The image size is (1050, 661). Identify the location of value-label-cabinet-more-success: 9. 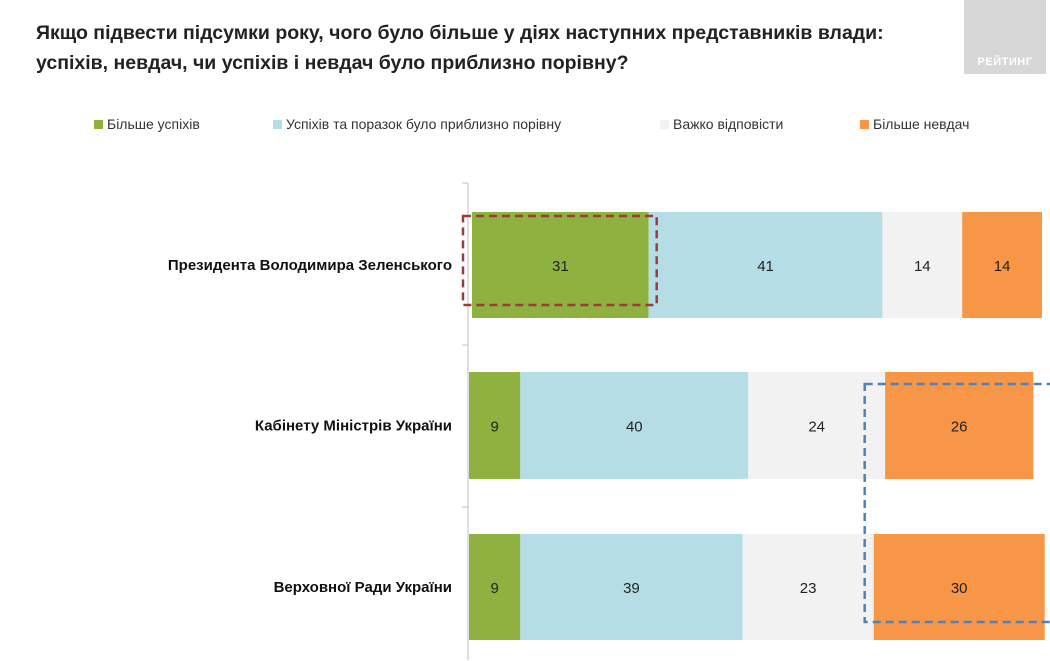
(494, 427).